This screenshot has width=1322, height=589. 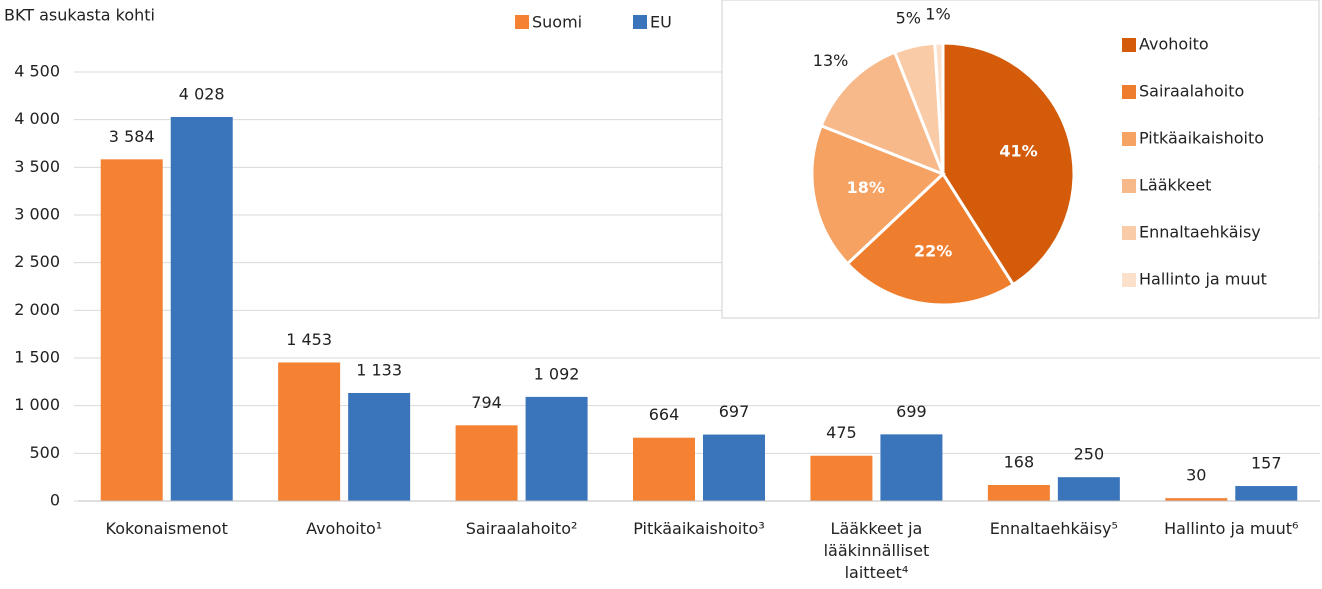 I want to click on slice-label: 22%, so click(x=933, y=250).